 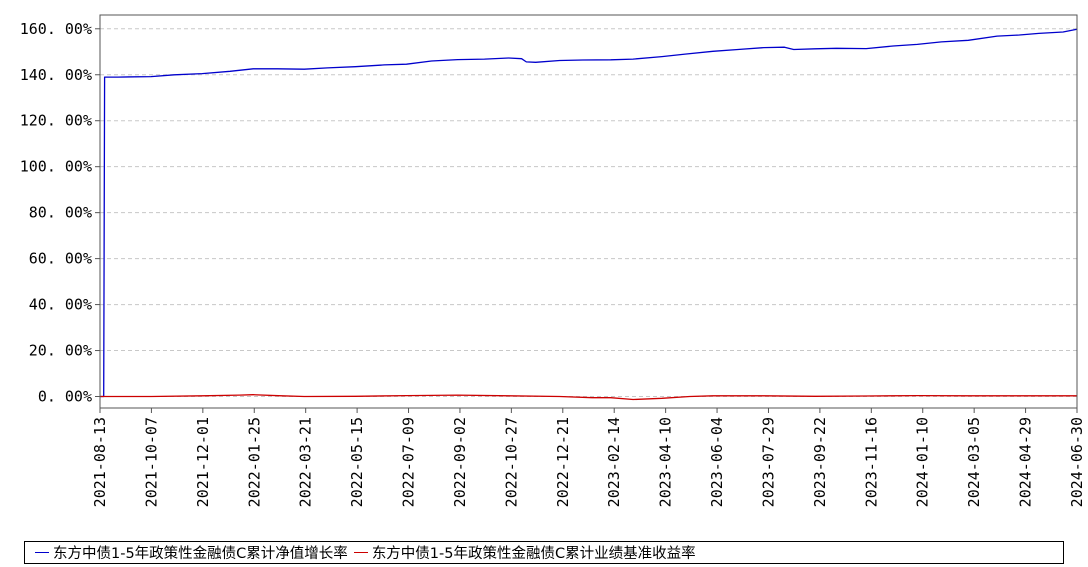 I want to click on x-tick-label: 2022-05-15, so click(x=357, y=462).